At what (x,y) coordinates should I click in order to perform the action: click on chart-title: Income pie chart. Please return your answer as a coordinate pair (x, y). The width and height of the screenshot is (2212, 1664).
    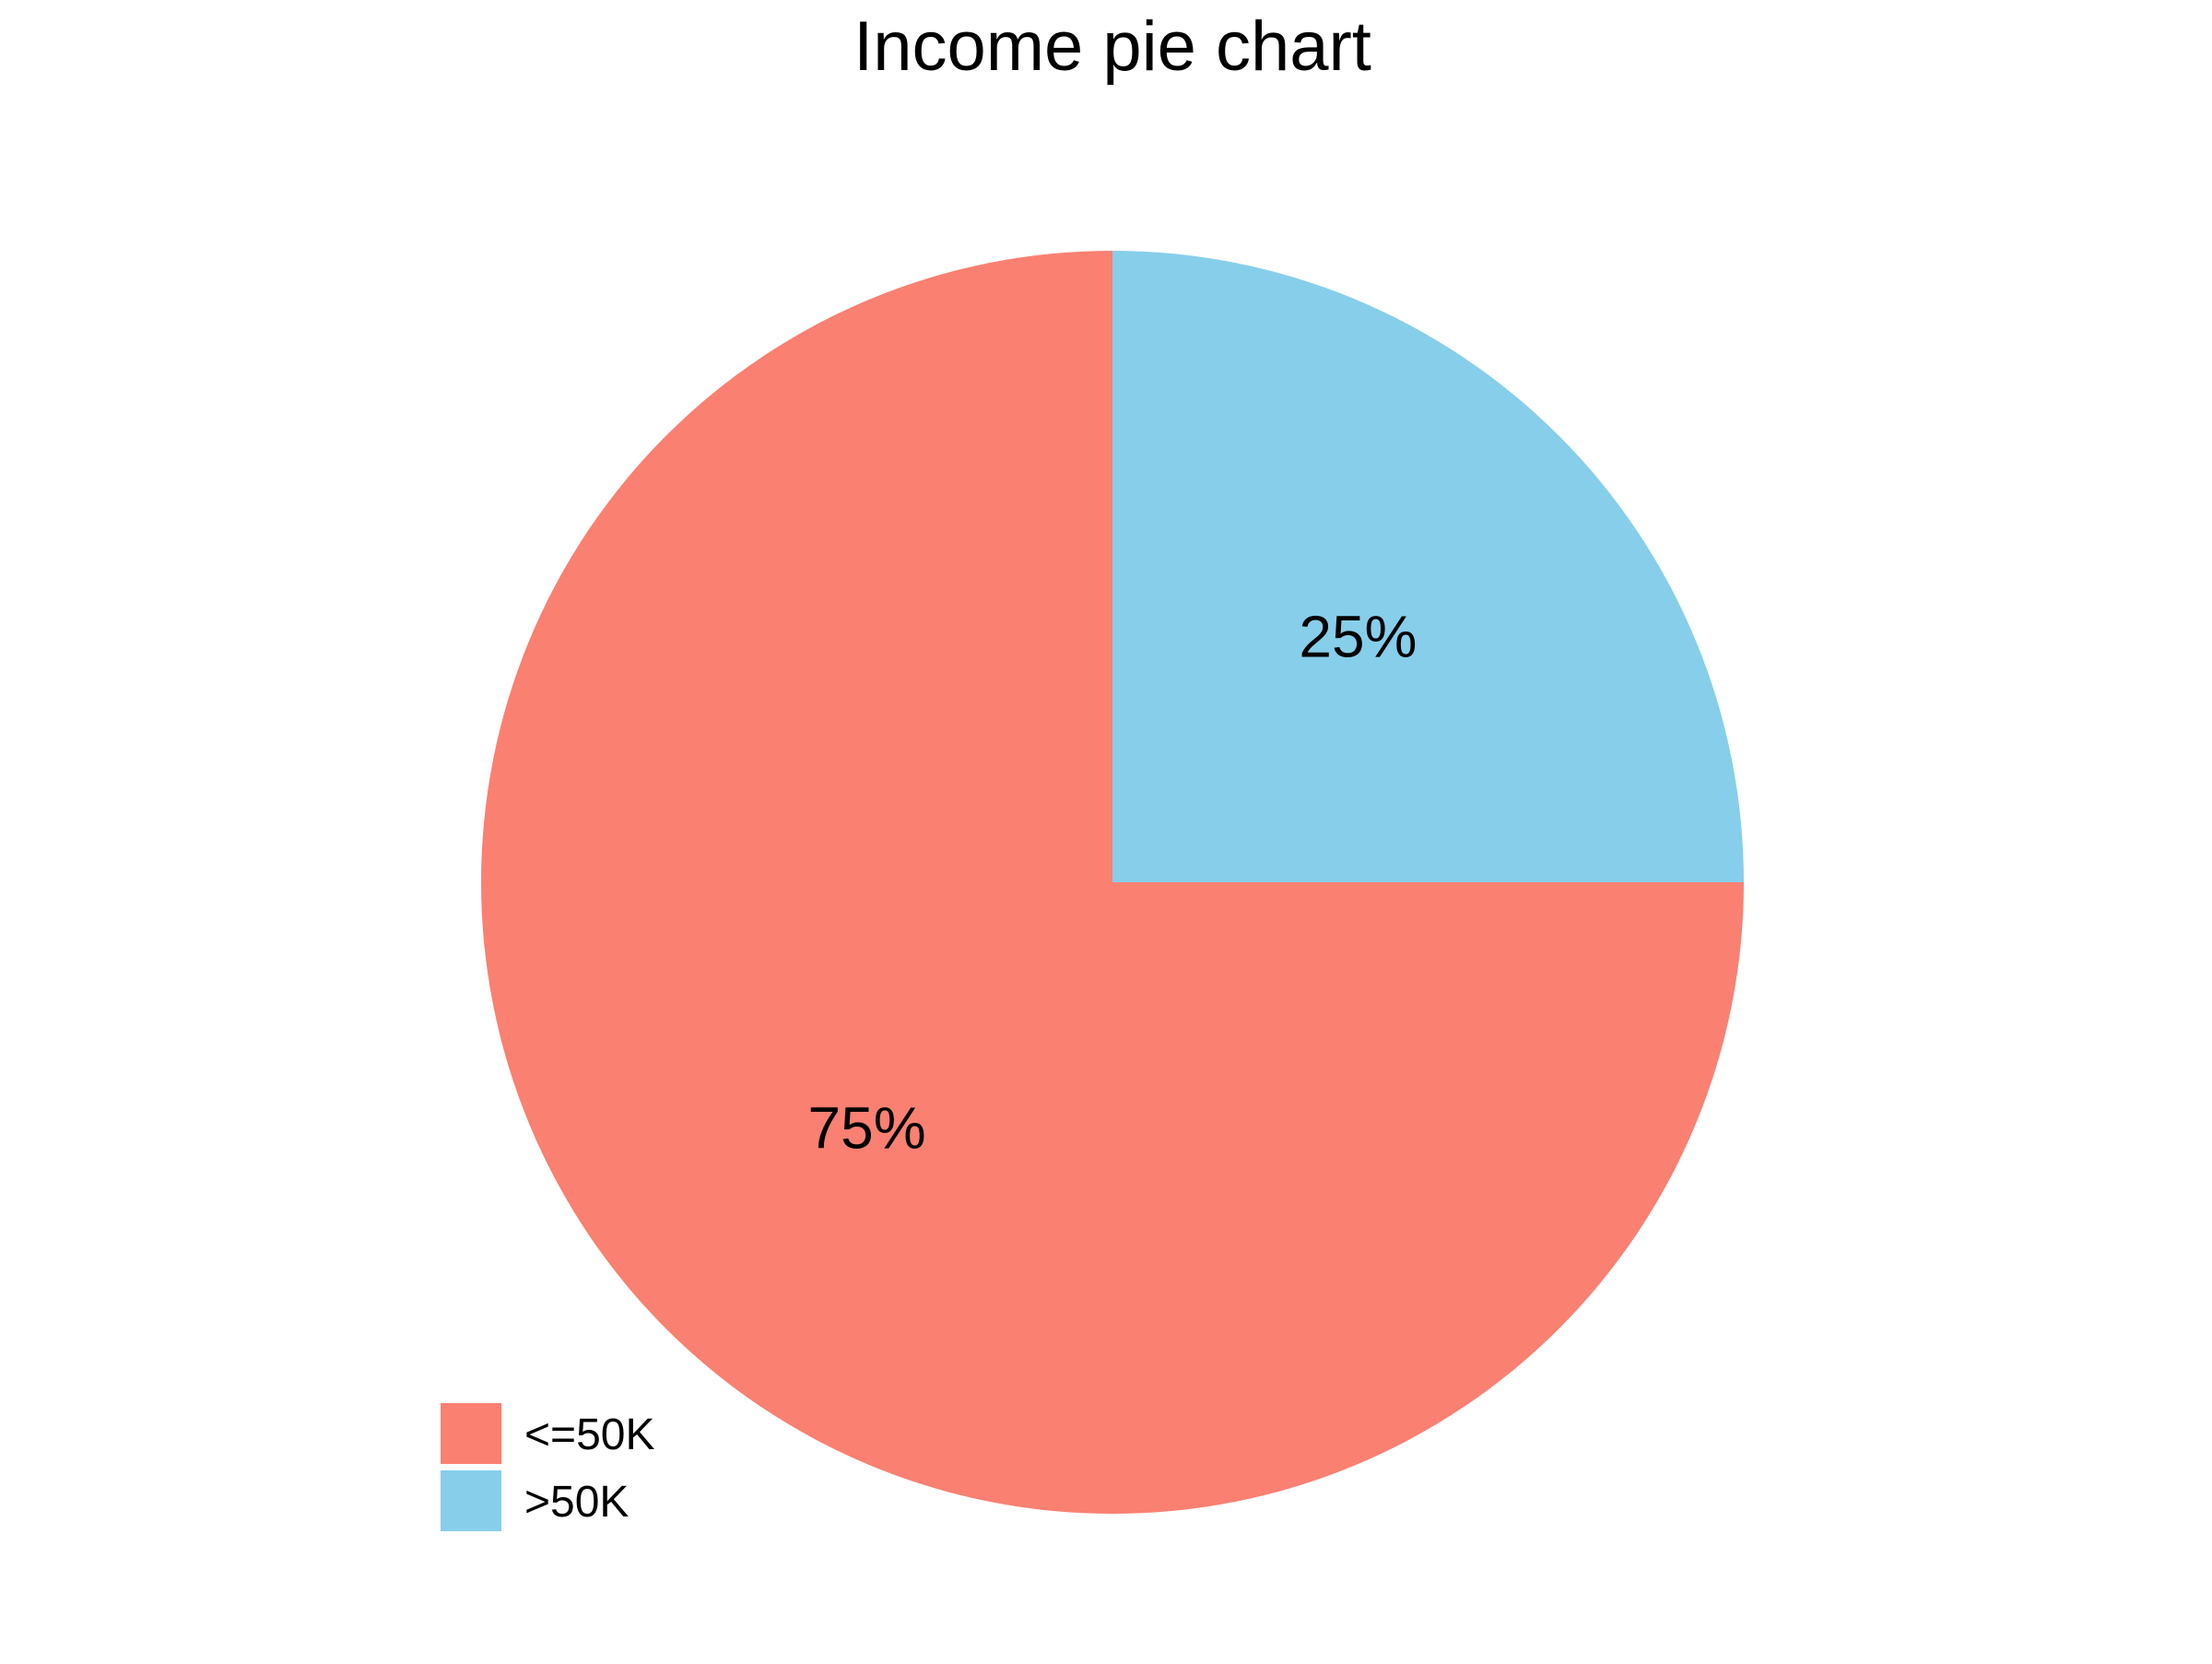
    Looking at the image, I should click on (1112, 46).